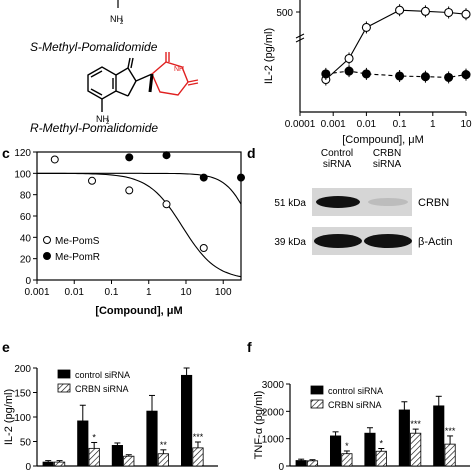 The image size is (474, 474). Describe the element at coordinates (179, 69) in the screenshot. I see `nh-label: NH` at that location.